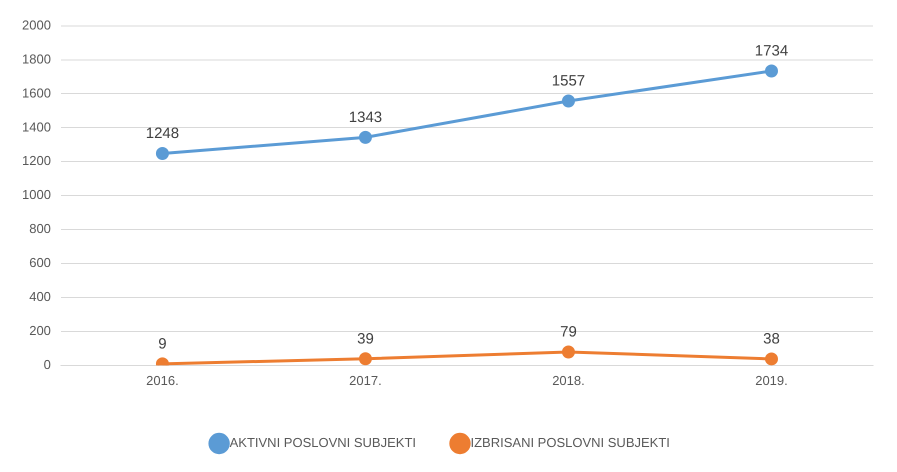 This screenshot has width=897, height=472. I want to click on y-tick-label: 600, so click(40, 262).